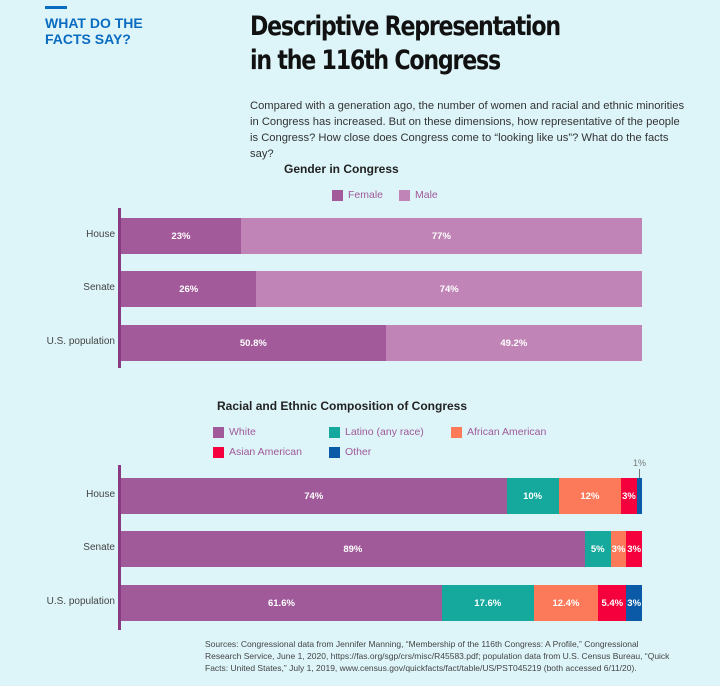 The height and width of the screenshot is (686, 720). What do you see at coordinates (358, 452) in the screenshot?
I see `legend-label: Other` at bounding box center [358, 452].